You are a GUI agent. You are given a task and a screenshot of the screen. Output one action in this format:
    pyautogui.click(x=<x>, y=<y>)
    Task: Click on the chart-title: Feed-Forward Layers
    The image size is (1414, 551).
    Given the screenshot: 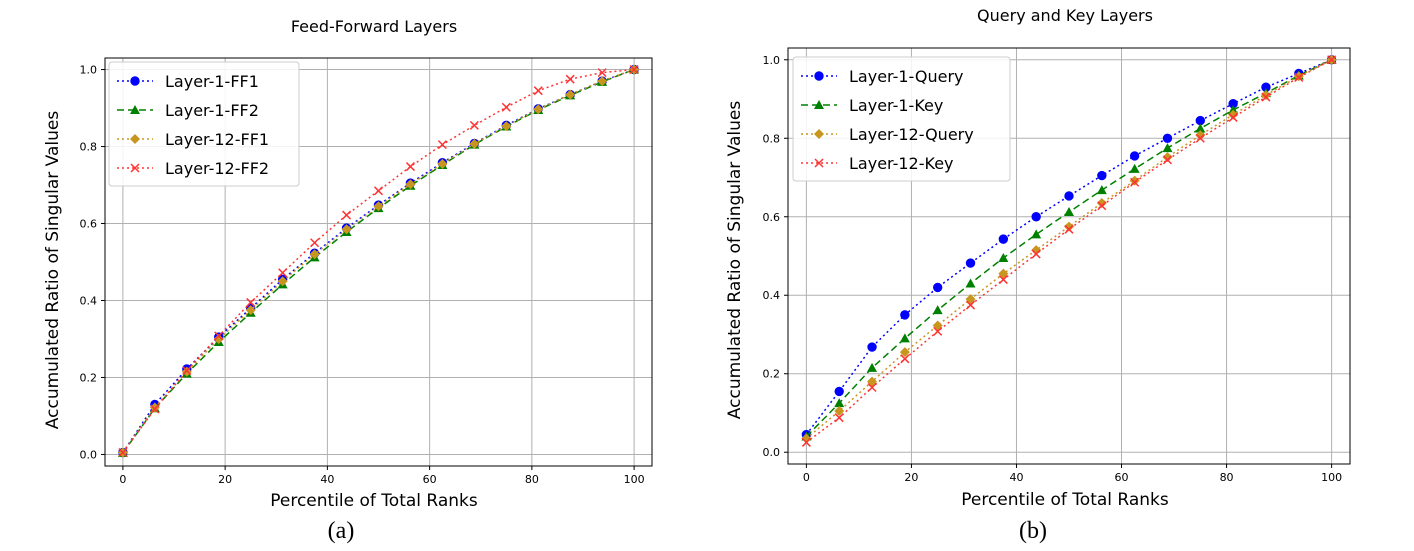 What is the action you would take?
    pyautogui.click(x=374, y=26)
    